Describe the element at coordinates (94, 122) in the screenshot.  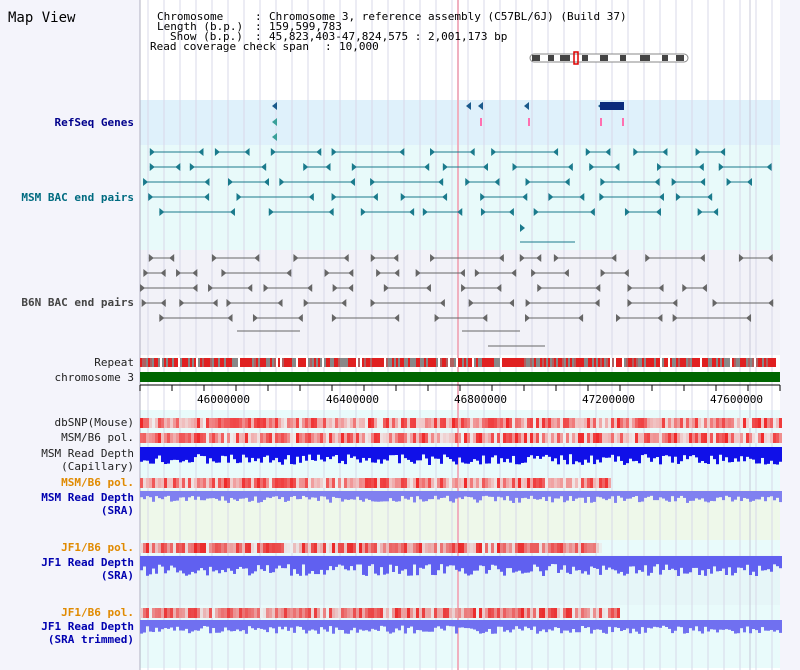
I see `track-label-refseq: RefSeq Genes` at that location.